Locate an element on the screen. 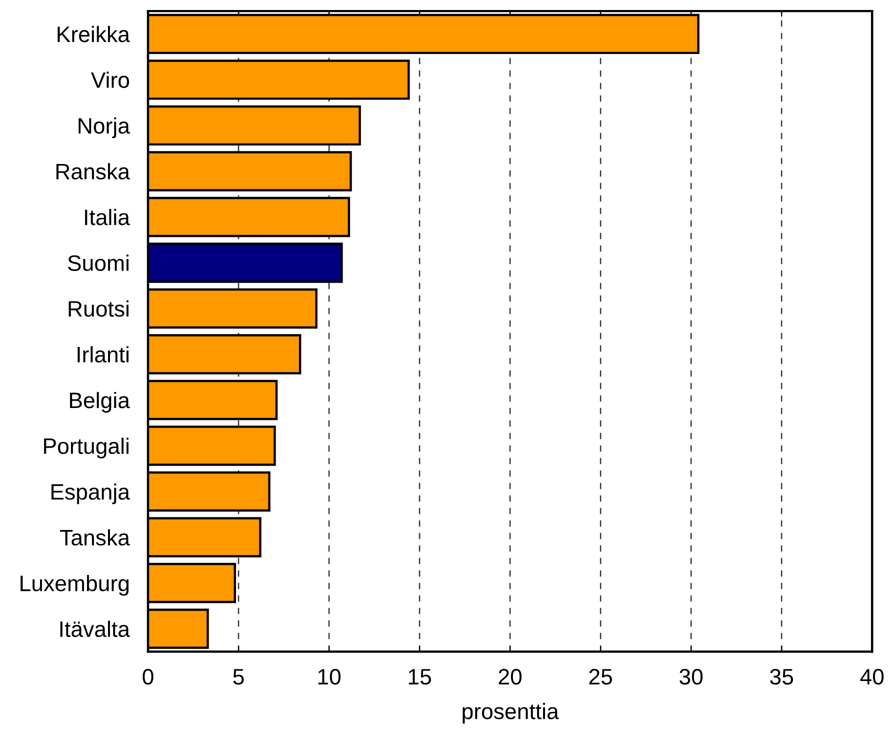  x-tick-label: 30 is located at coordinates (691, 676).